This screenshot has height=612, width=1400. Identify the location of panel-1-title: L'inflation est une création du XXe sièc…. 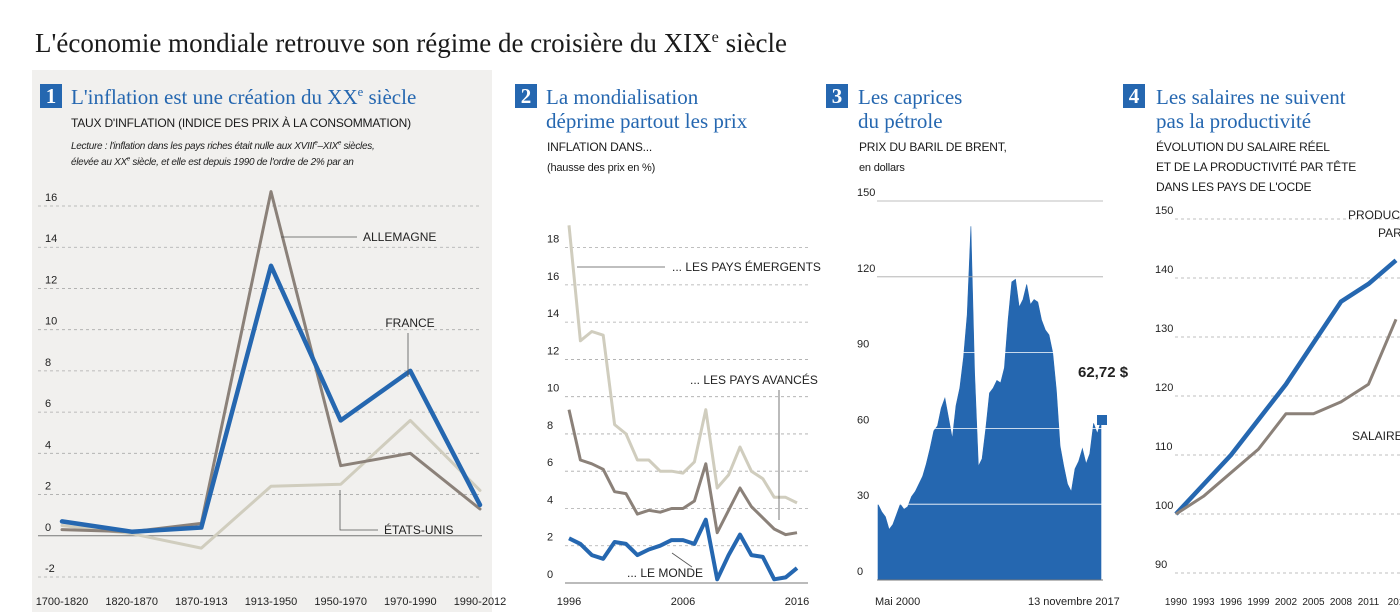
(244, 97).